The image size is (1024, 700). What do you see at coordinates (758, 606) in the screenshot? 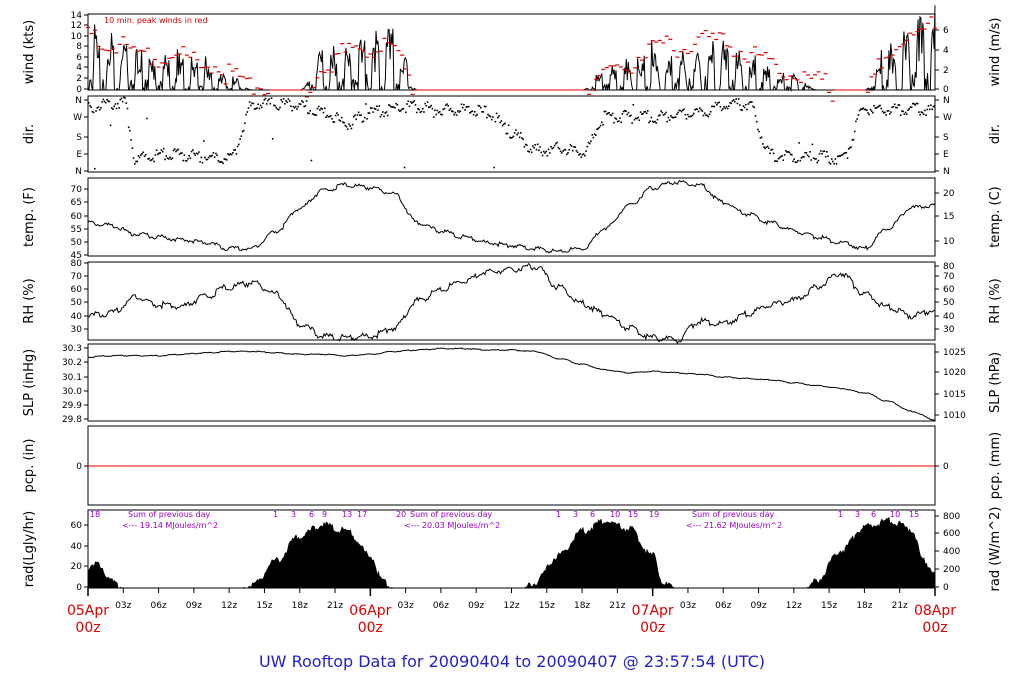
I see `x-tick-label: 09z` at bounding box center [758, 606].